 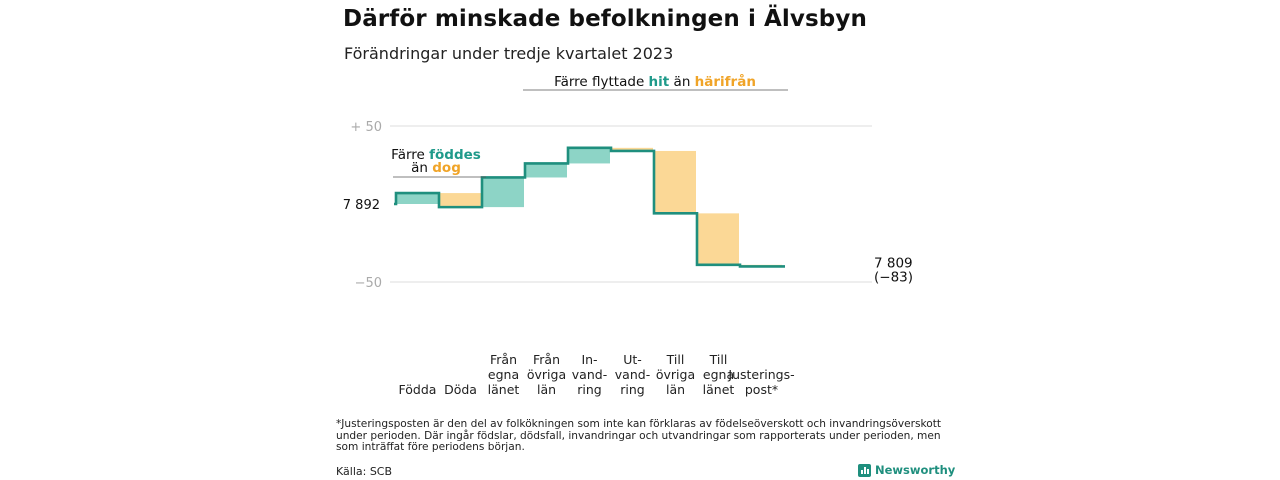 I want to click on annotation-migration: Färre flyttade hit än härifrån, so click(x=655, y=81).